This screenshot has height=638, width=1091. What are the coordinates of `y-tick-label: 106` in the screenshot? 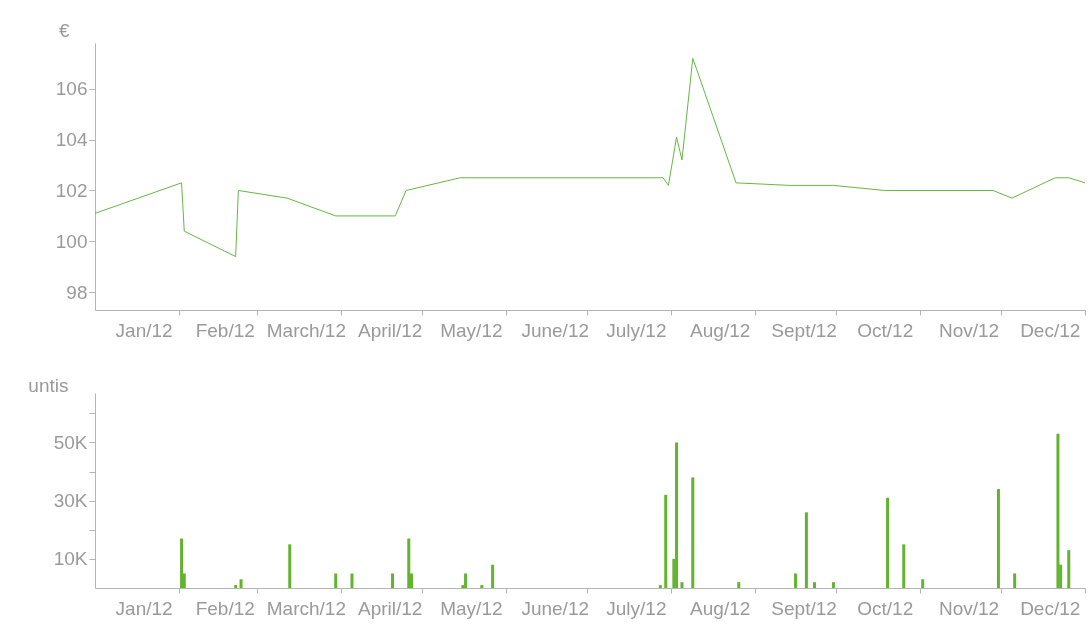 It's located at (71, 89).